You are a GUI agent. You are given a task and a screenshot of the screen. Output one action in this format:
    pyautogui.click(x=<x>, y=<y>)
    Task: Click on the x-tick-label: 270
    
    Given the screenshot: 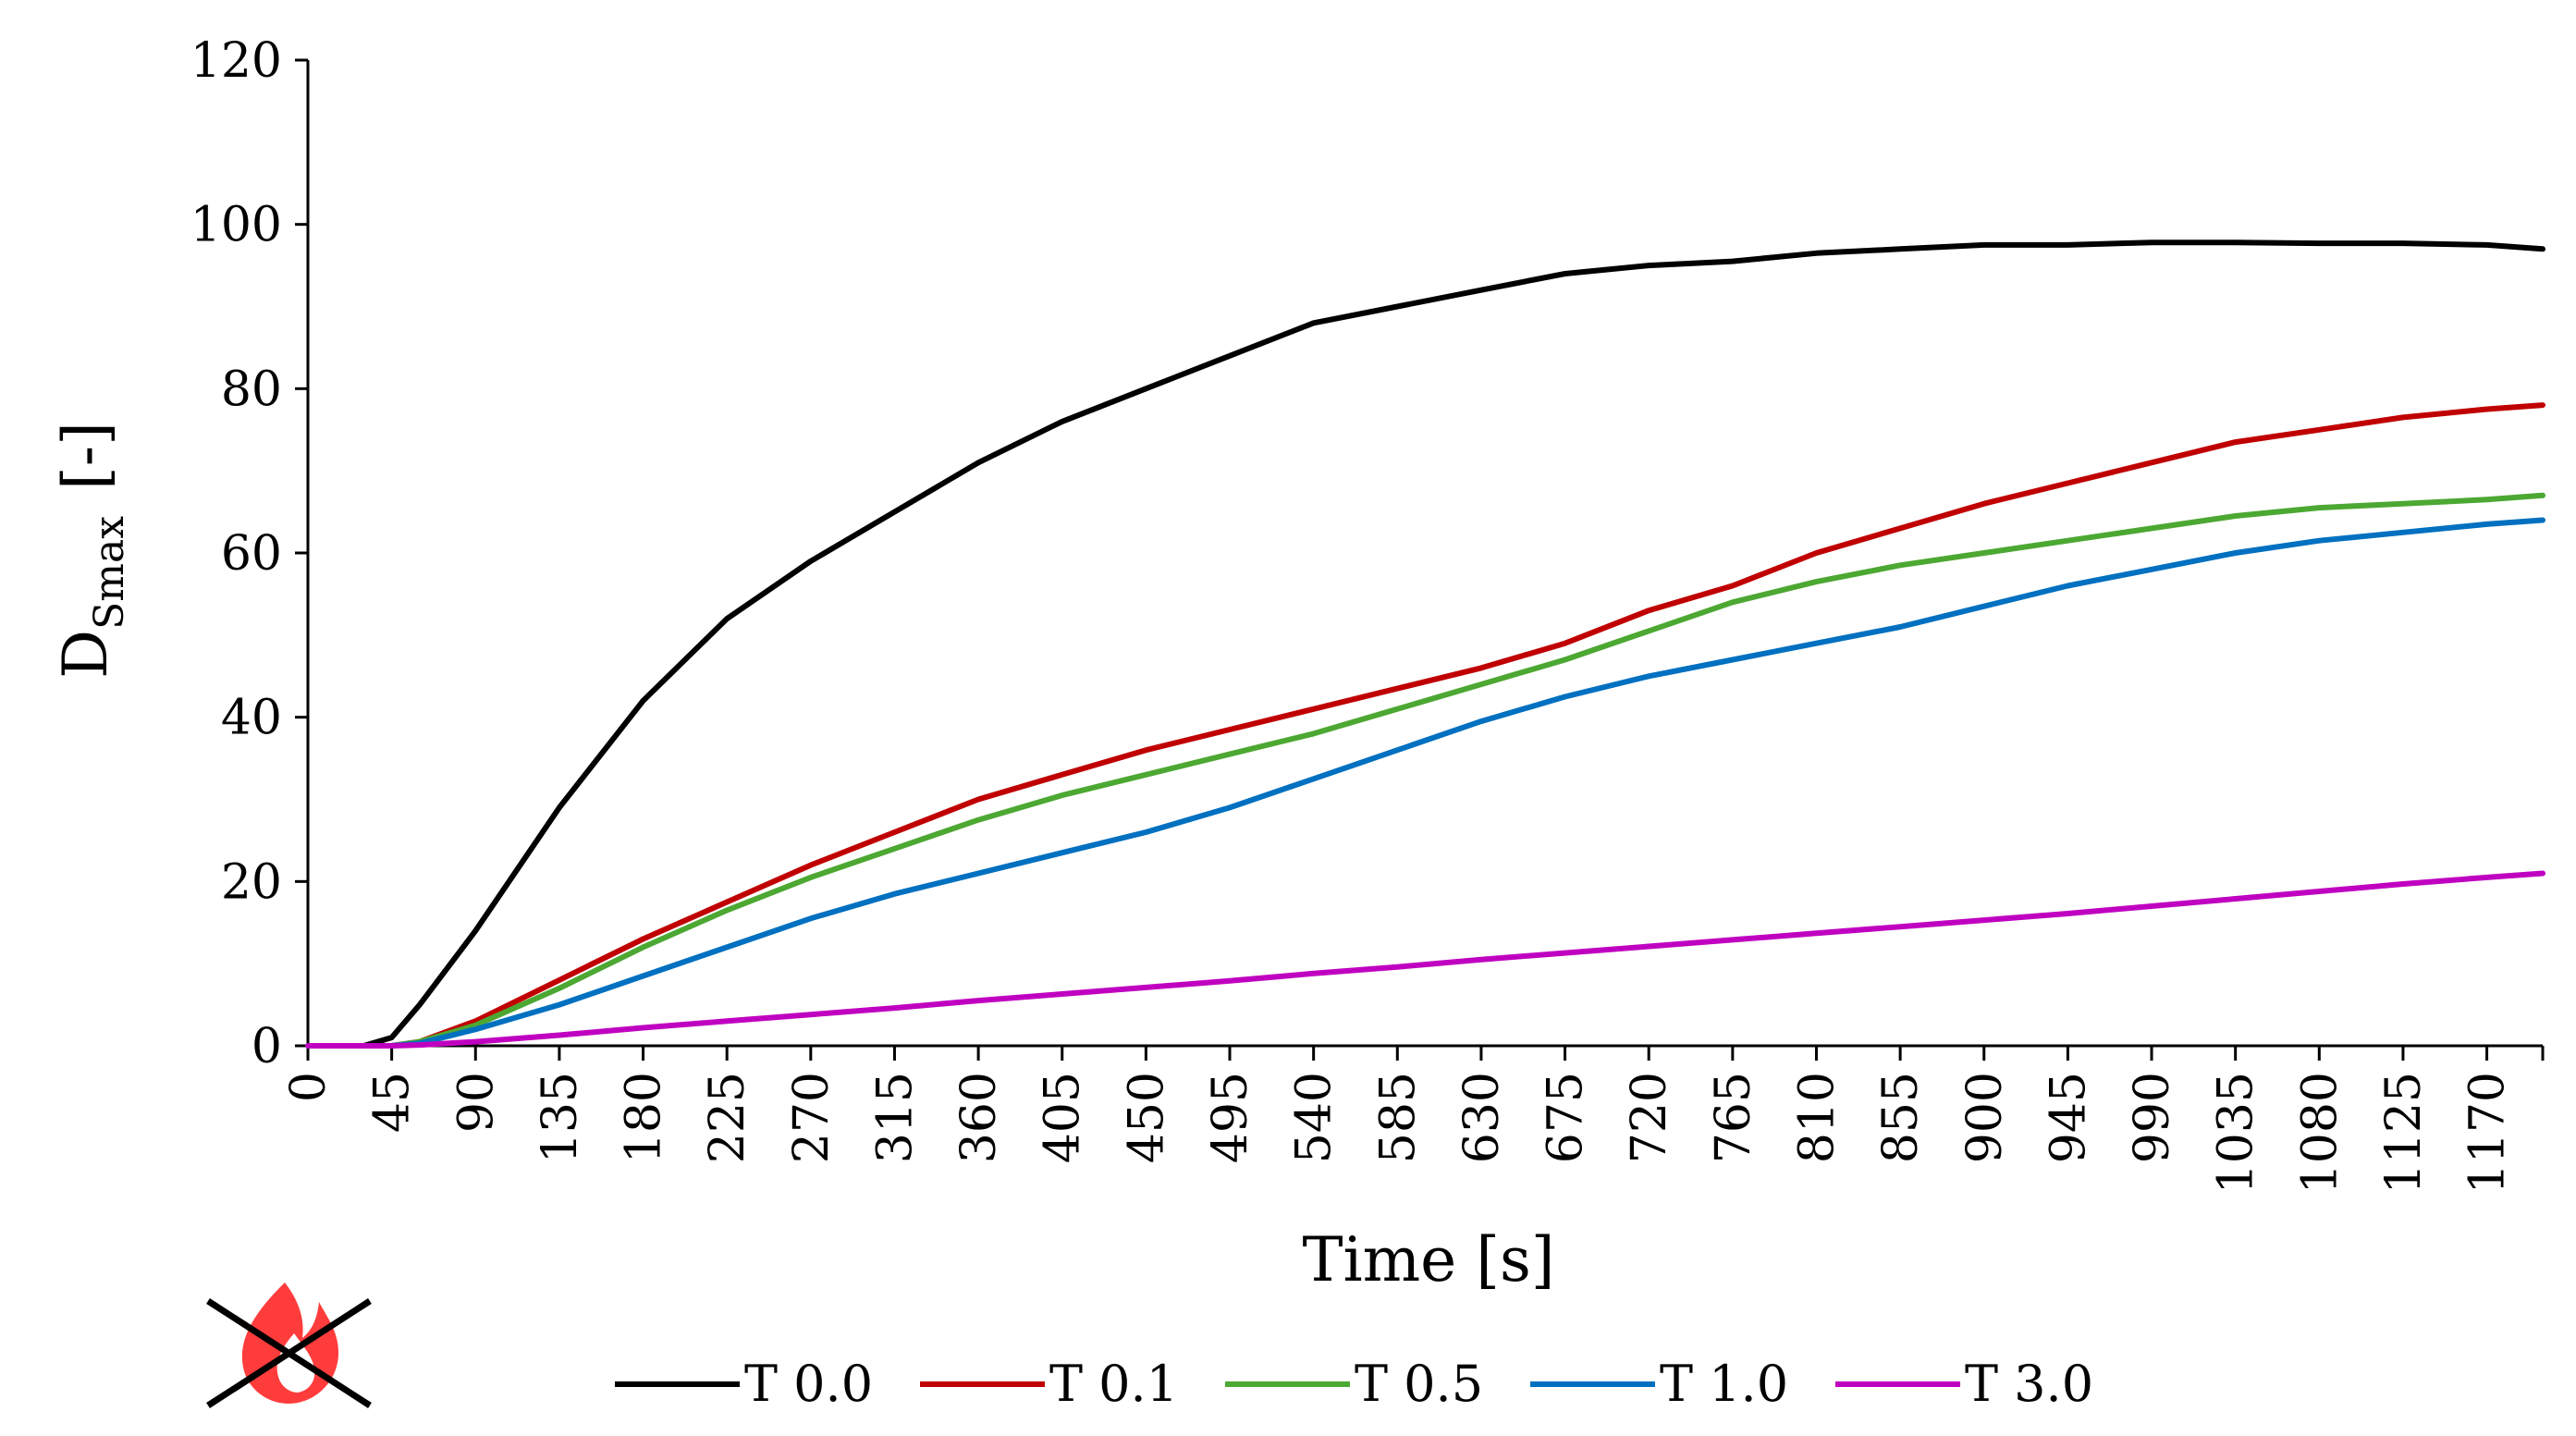 What is the action you would take?
    pyautogui.click(x=812, y=1117)
    